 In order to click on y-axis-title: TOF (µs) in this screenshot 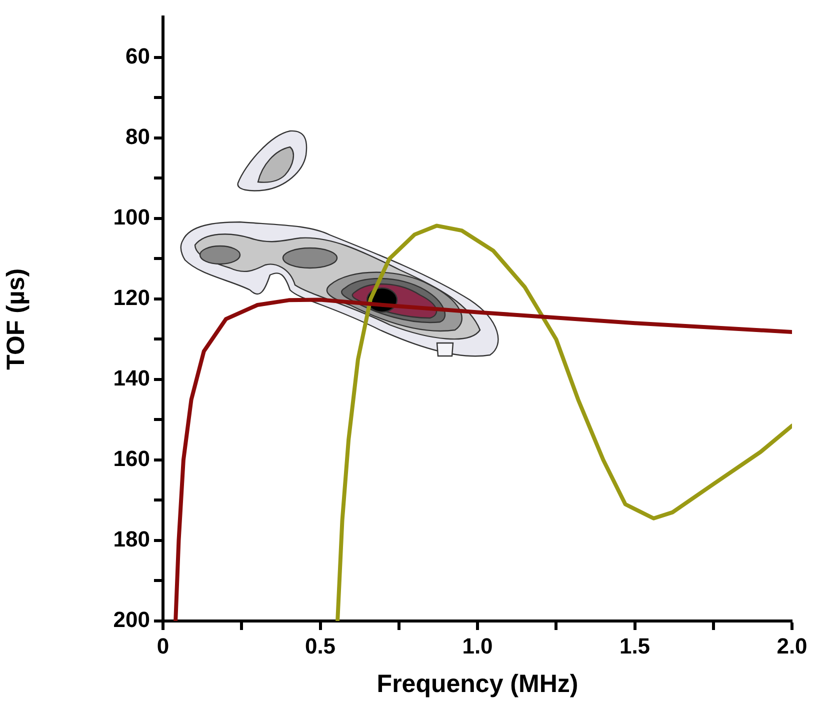, I will do `click(16, 319)`.